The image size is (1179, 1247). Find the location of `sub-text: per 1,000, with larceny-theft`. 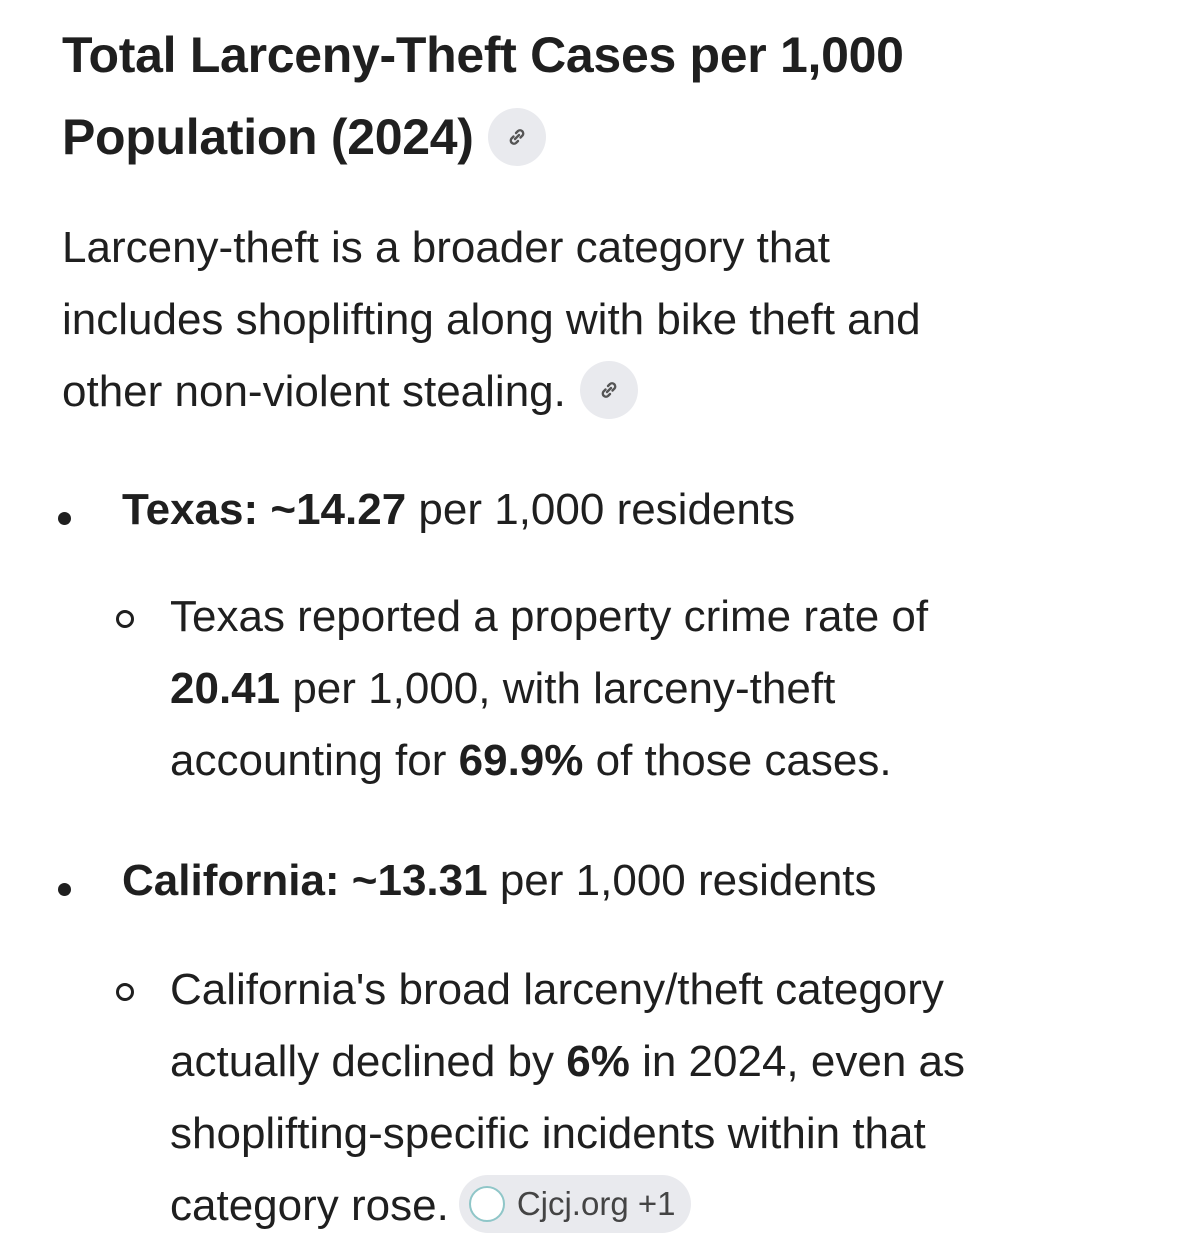

sub-text: per 1,000, with larceny-theft is located at coordinates (558, 688).